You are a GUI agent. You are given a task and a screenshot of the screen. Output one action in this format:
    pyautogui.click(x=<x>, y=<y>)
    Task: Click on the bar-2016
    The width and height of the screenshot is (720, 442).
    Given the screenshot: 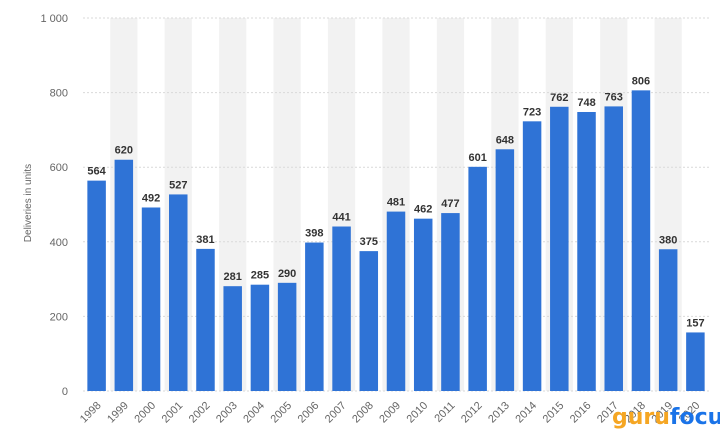 What is the action you would take?
    pyautogui.click(x=586, y=251)
    